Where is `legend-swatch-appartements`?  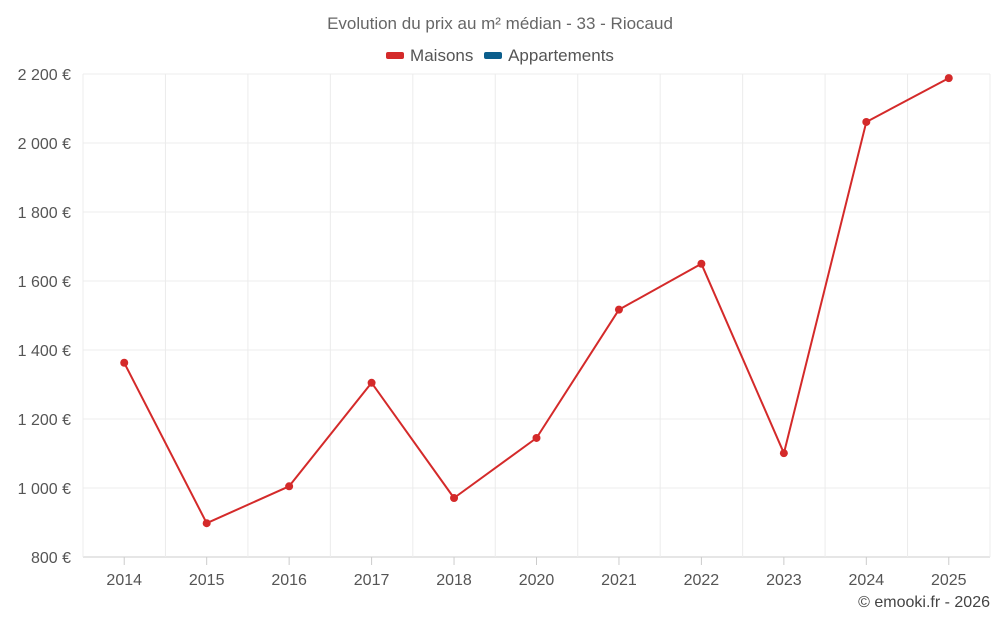
legend-swatch-appartements is located at coordinates (493, 55).